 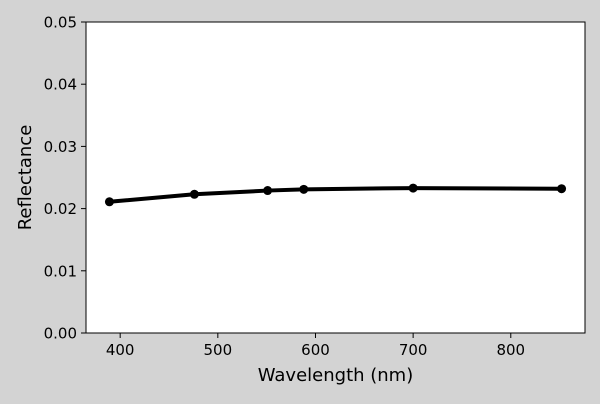 I want to click on y-axis-ticks: 0.00 0.01 0.02 0.03 0.04 0.05, so click(x=65, y=178).